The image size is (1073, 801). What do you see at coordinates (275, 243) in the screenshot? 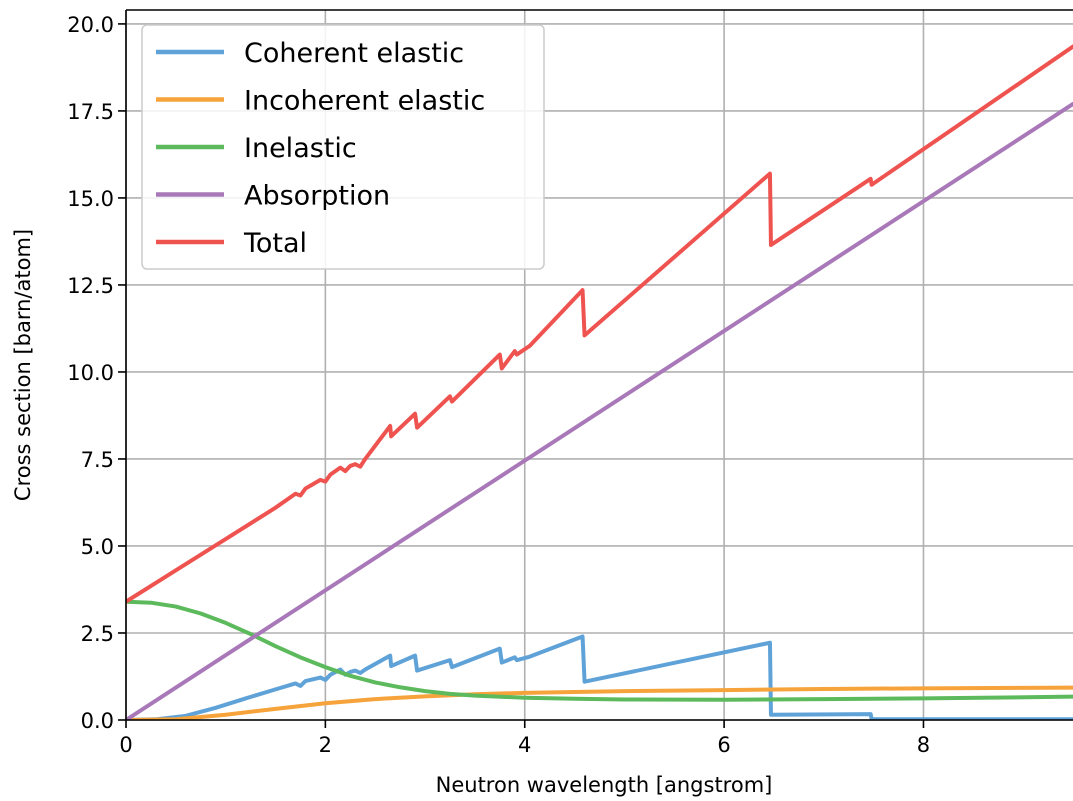
I see `legend-label-total: Total` at bounding box center [275, 243].